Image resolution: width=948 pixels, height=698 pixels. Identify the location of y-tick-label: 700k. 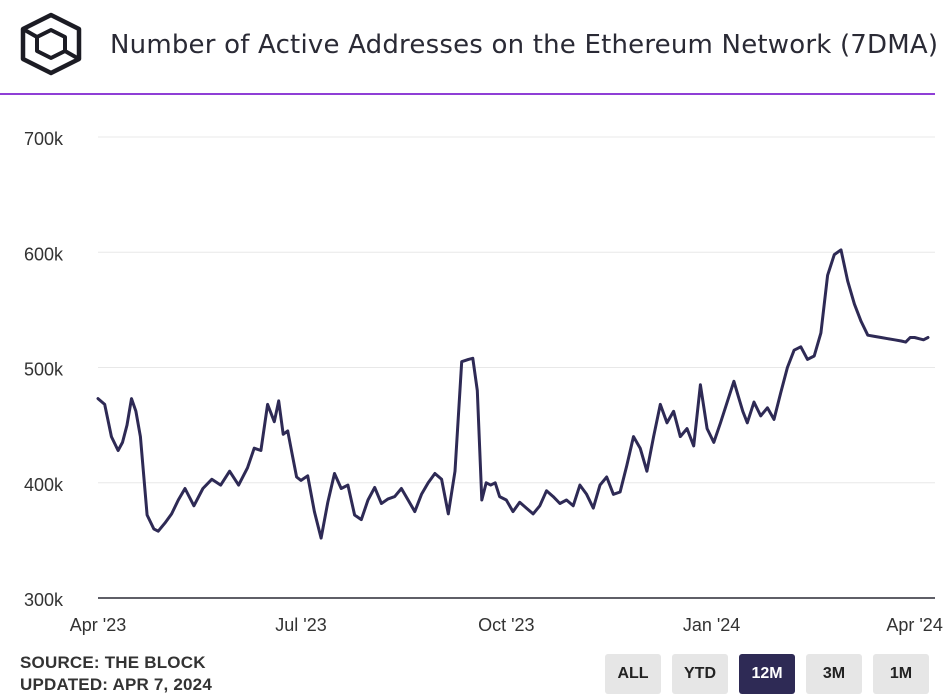
(44, 139).